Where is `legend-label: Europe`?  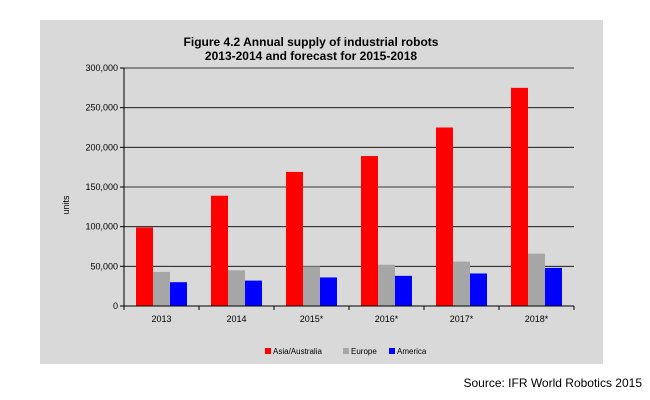 legend-label: Europe is located at coordinates (364, 351).